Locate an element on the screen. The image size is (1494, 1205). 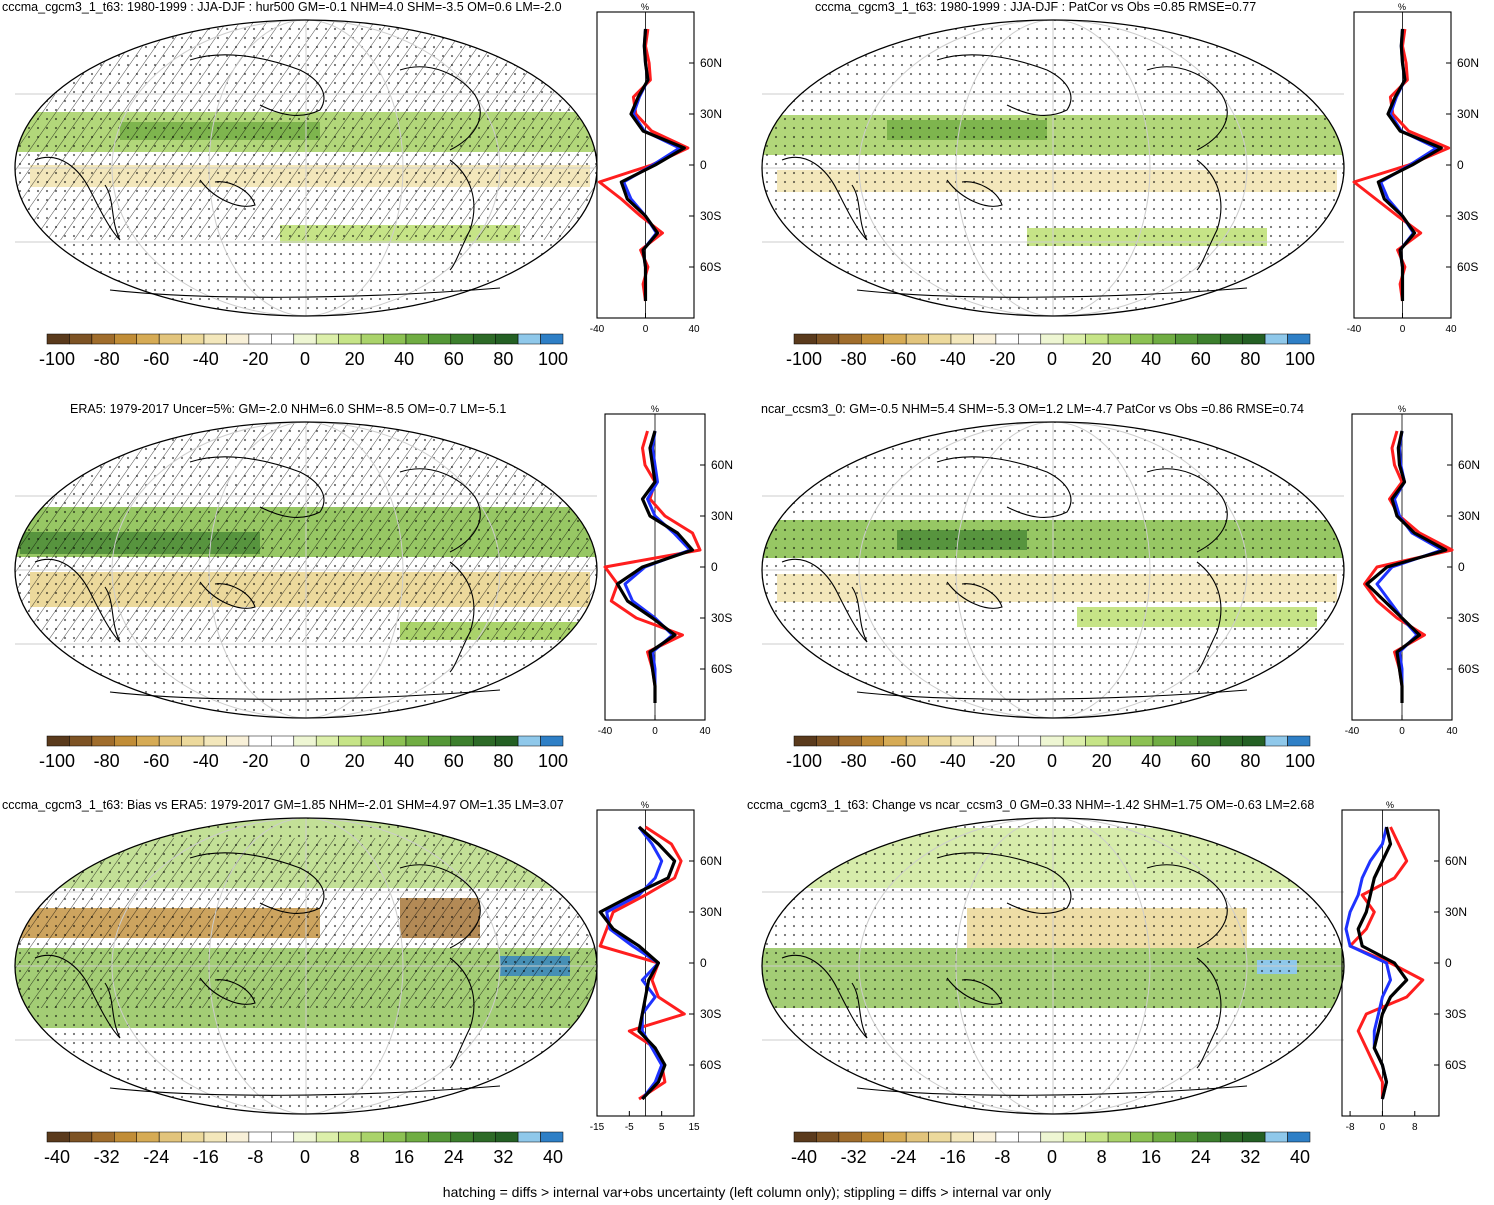
colorbar-tick-label: -24 is located at coordinates (903, 1157).